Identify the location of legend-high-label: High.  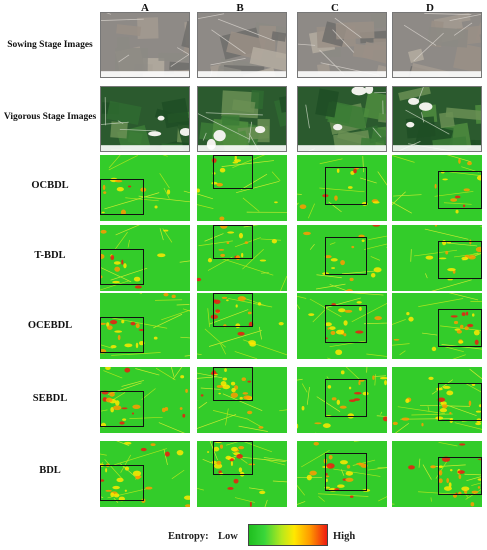
(344, 536).